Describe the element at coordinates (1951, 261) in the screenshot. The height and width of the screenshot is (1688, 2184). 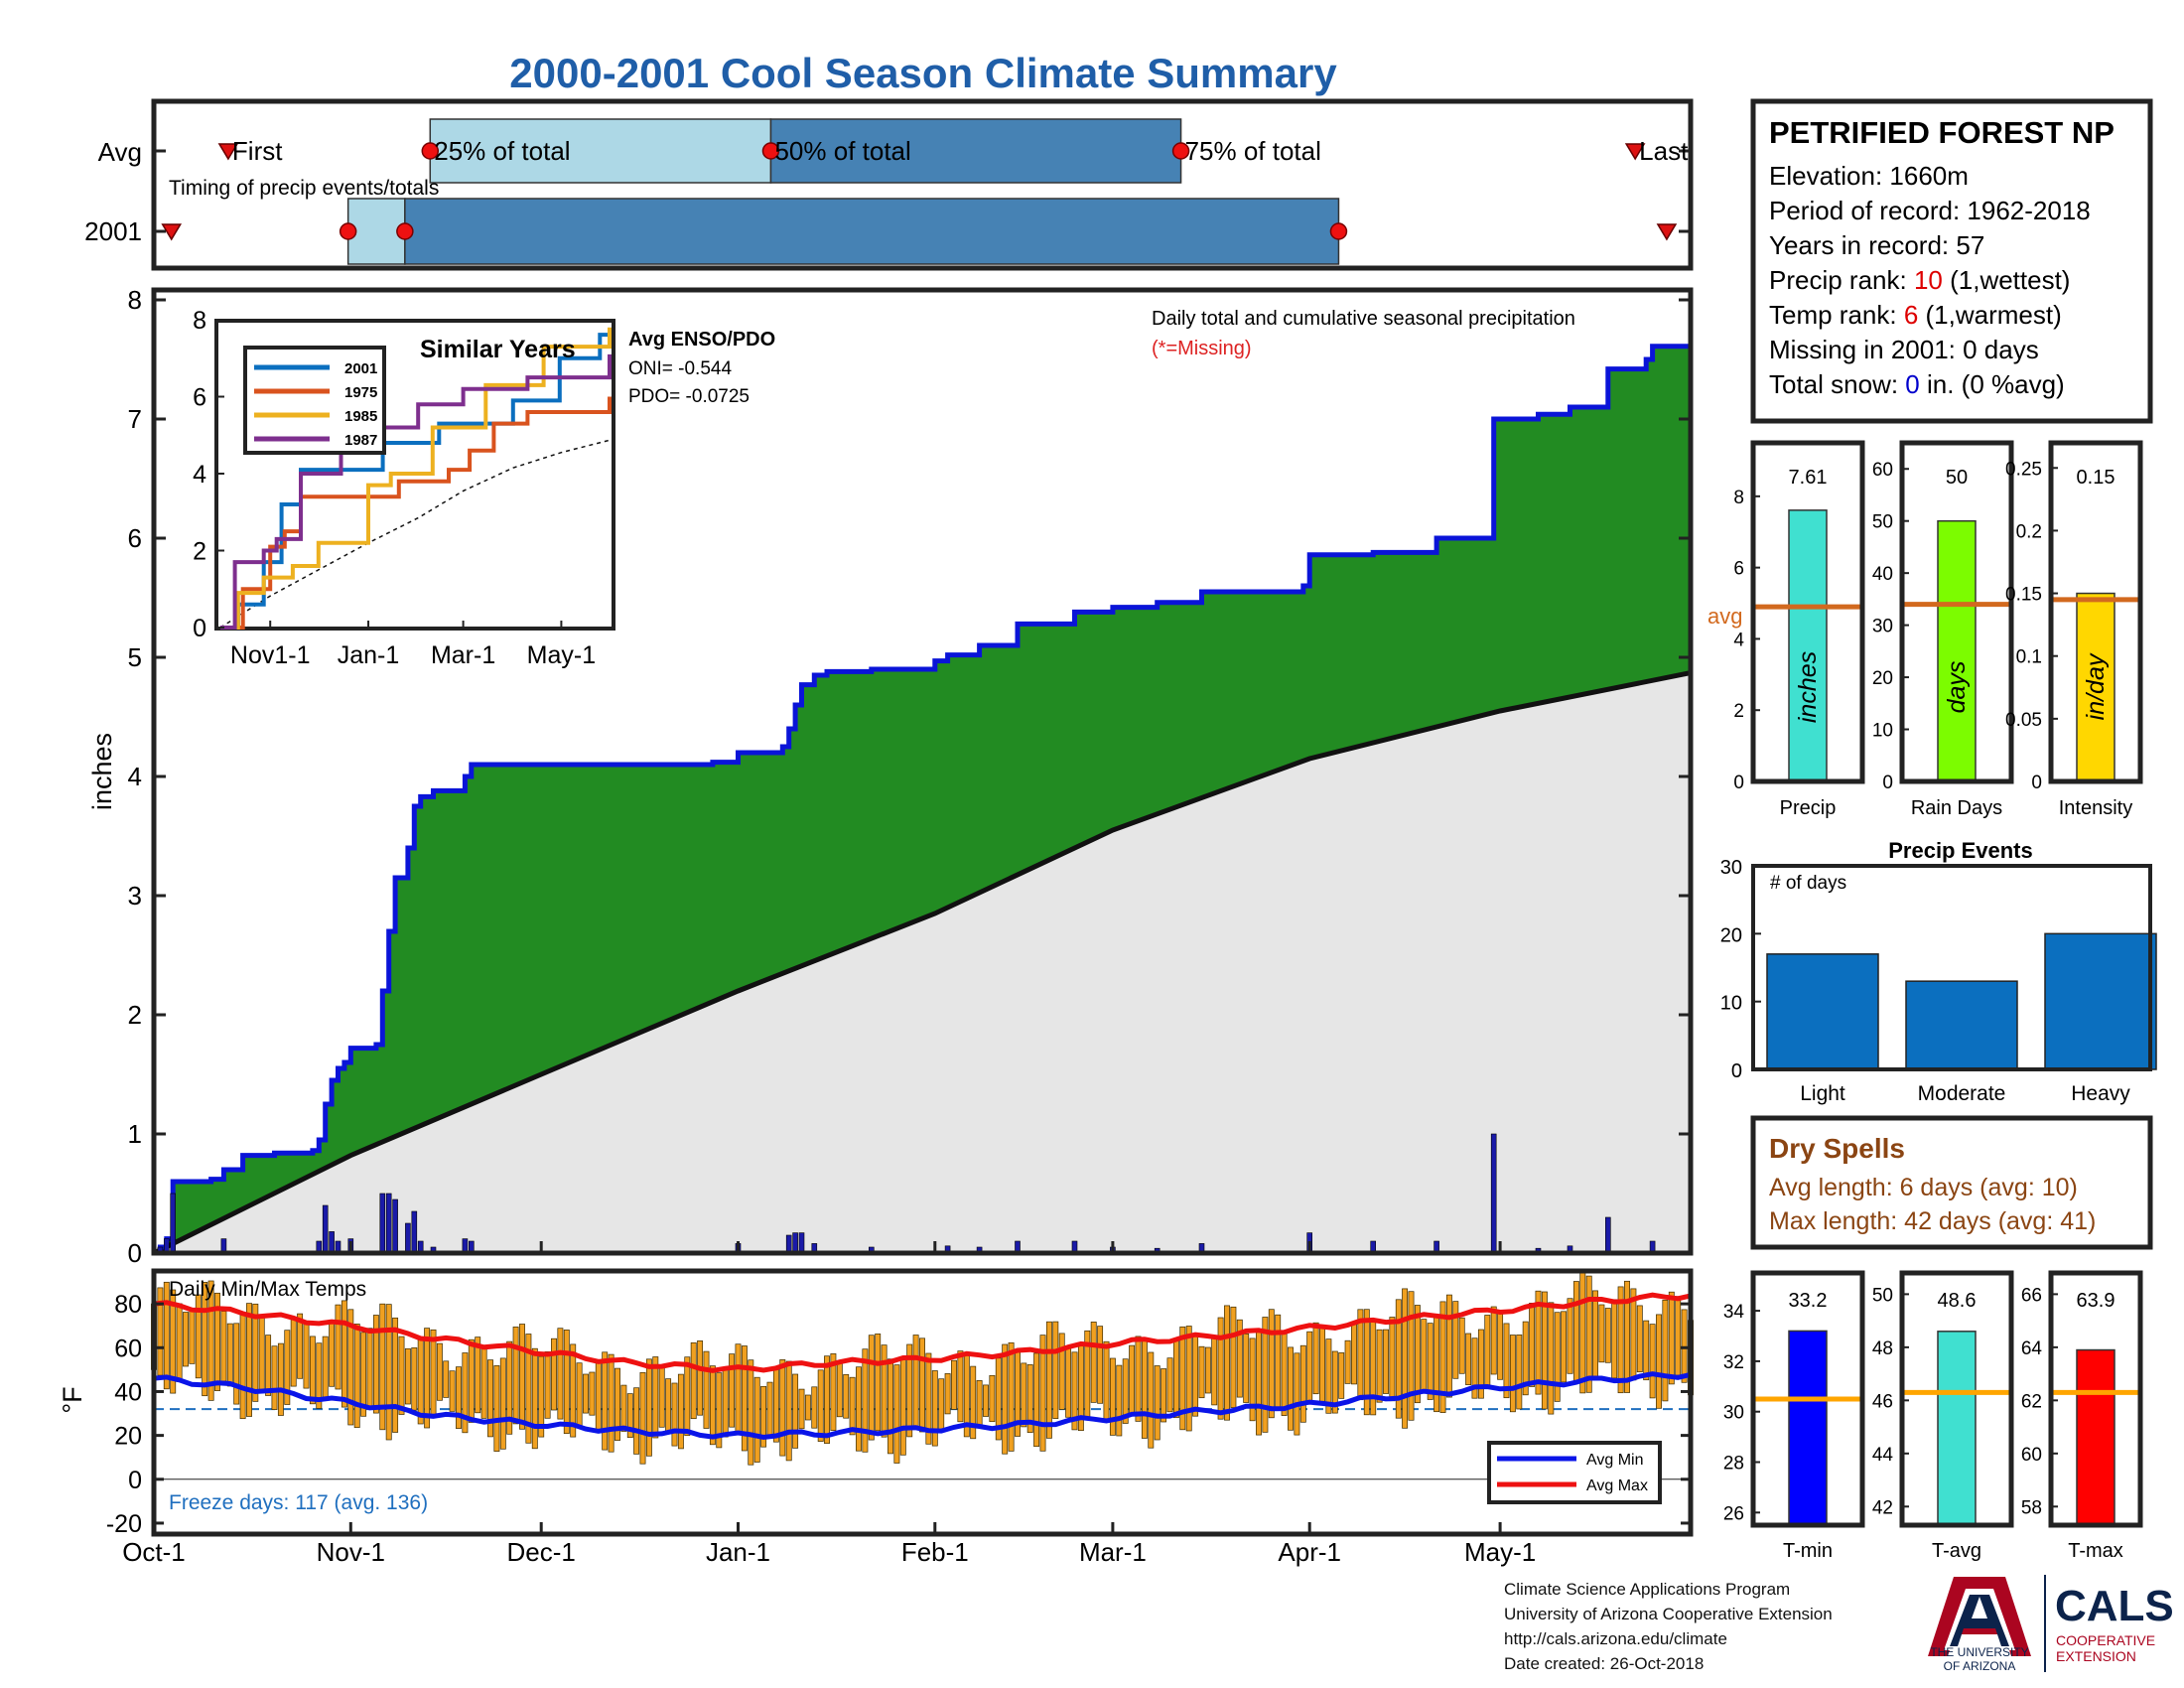
I see `station-frame` at that location.